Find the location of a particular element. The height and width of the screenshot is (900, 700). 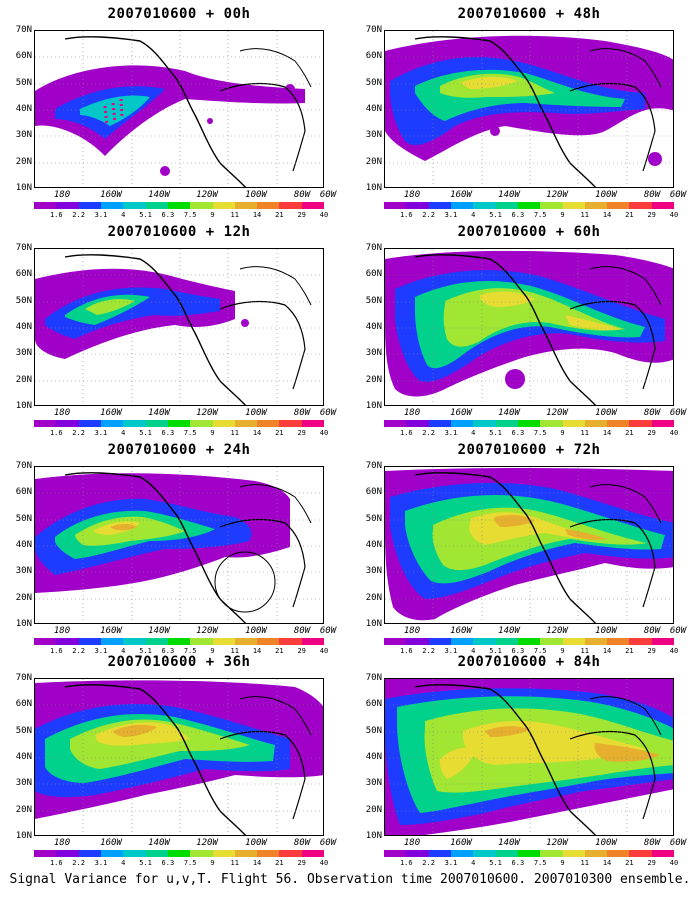

lon-label: 140W is located at coordinates (159, 413).